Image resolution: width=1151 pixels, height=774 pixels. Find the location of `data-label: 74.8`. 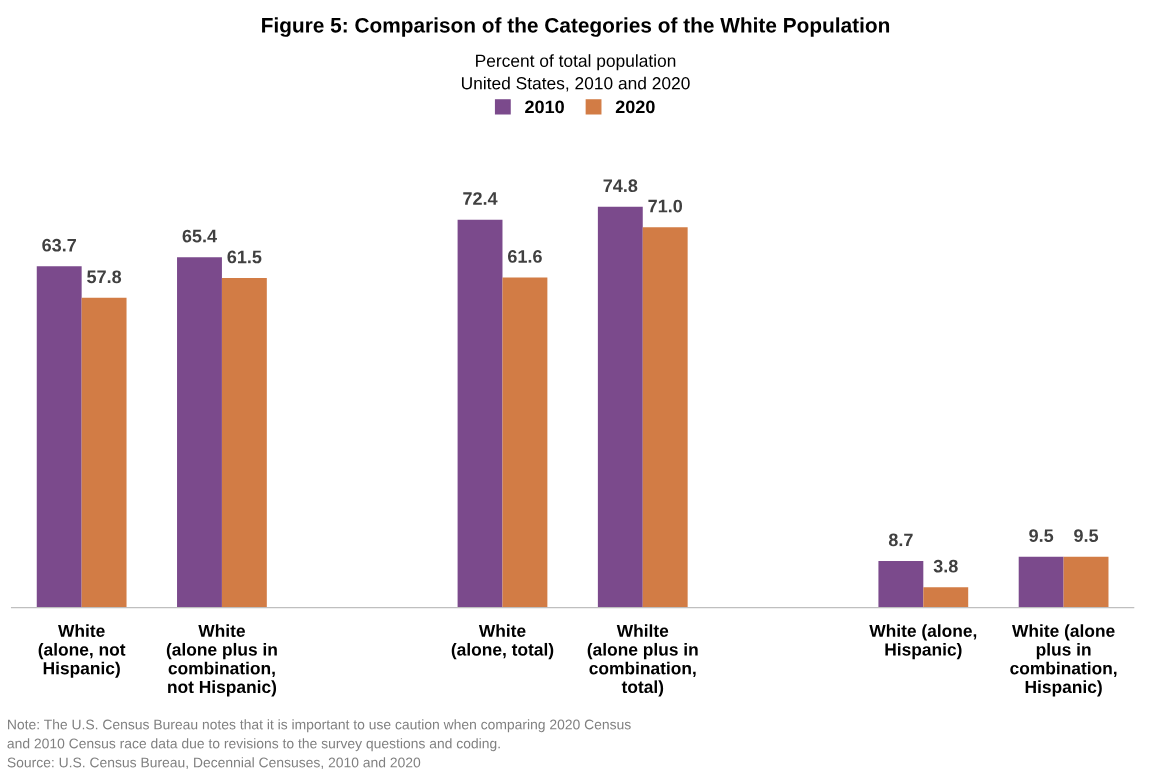

data-label: 74.8 is located at coordinates (620, 186).